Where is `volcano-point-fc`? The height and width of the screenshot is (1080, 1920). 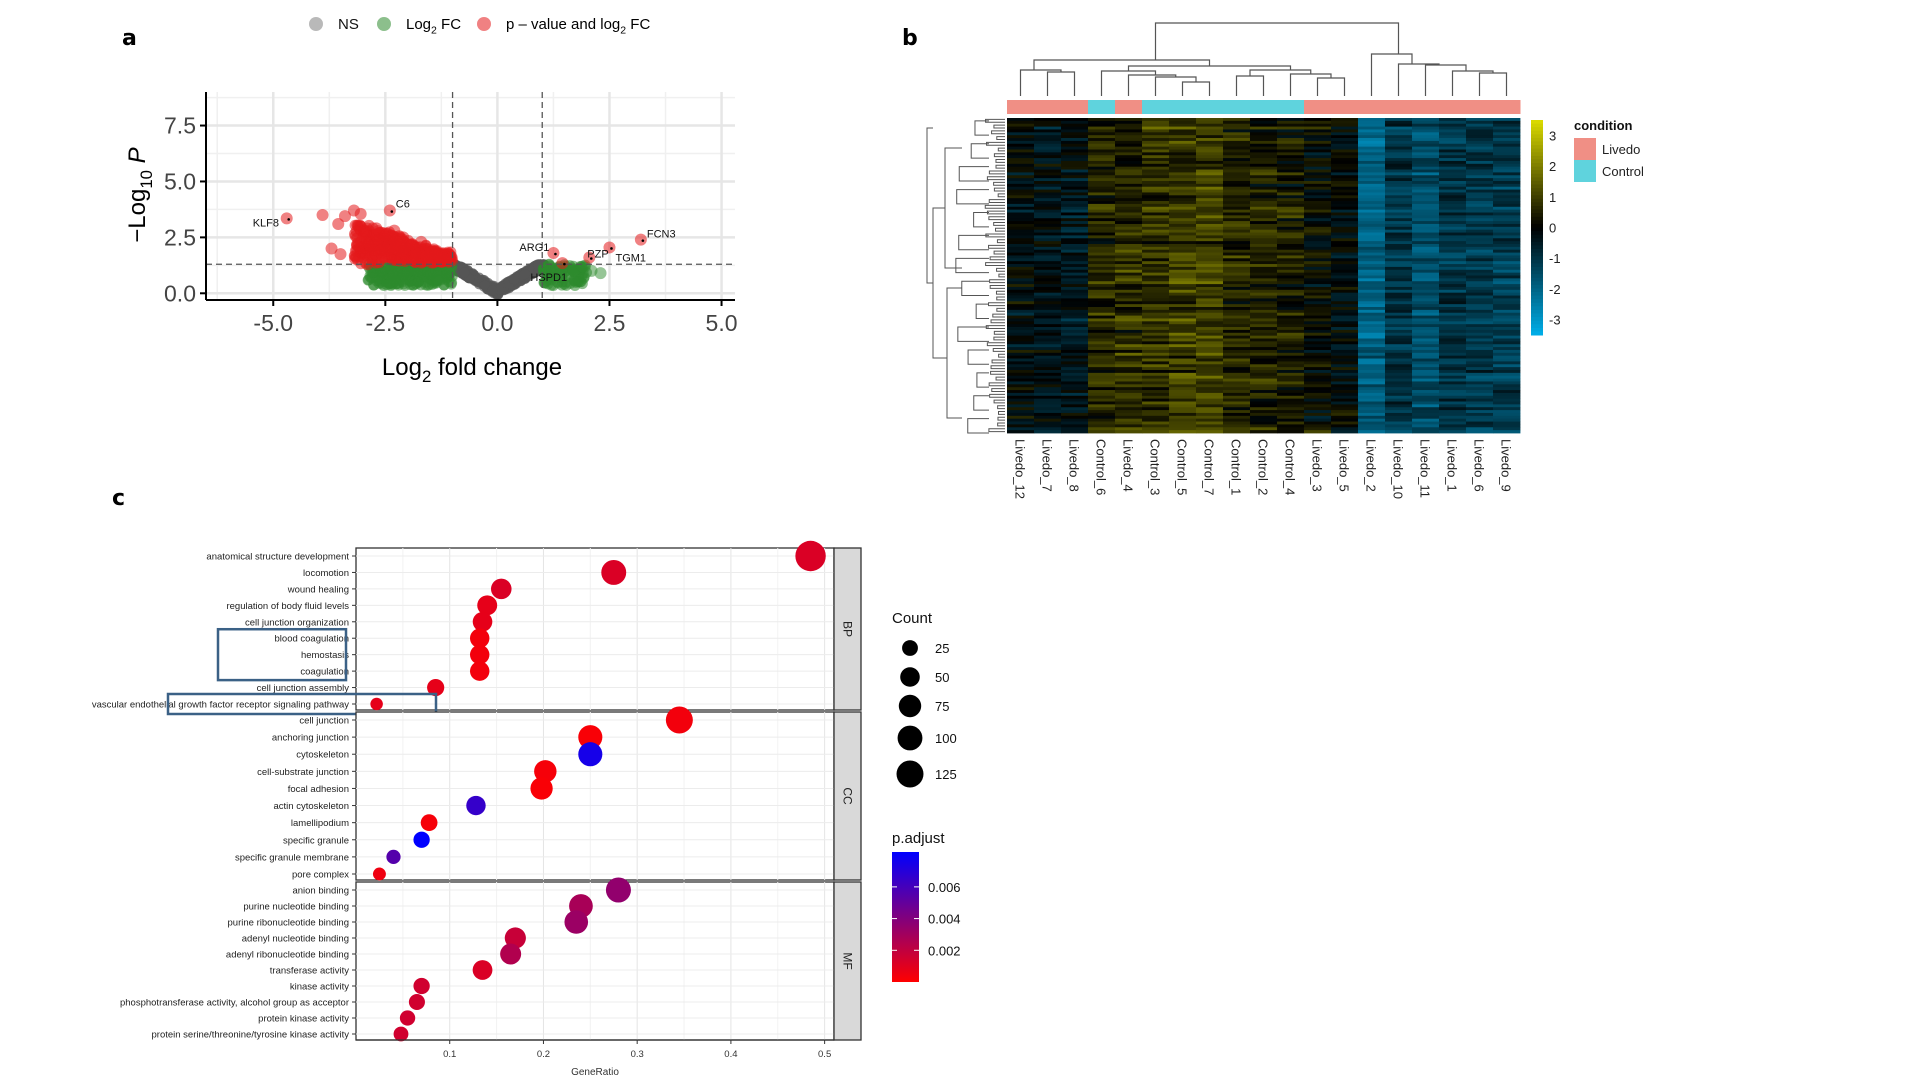
volcano-point-fc is located at coordinates (408, 272).